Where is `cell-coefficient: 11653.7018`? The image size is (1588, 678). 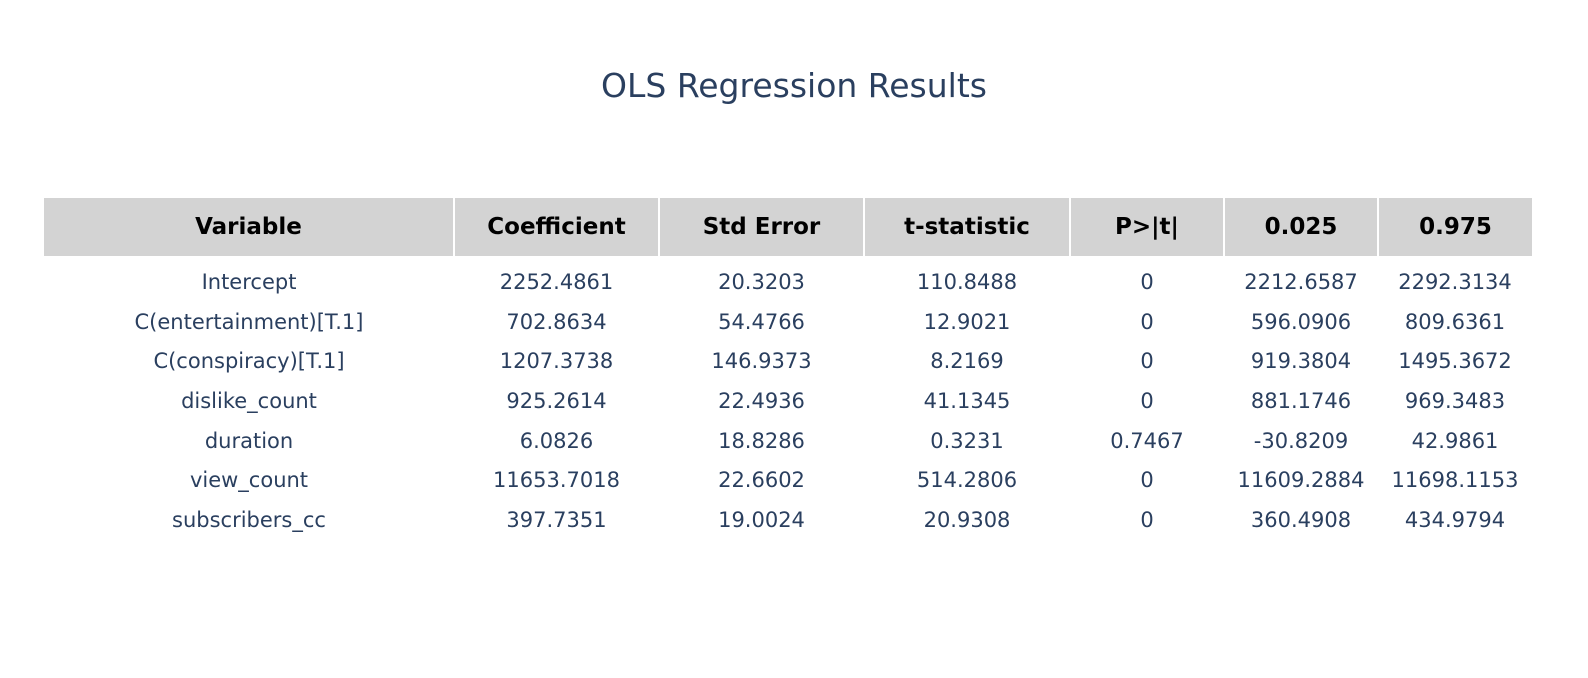
cell-coefficient: 11653.7018 is located at coordinates (556, 480).